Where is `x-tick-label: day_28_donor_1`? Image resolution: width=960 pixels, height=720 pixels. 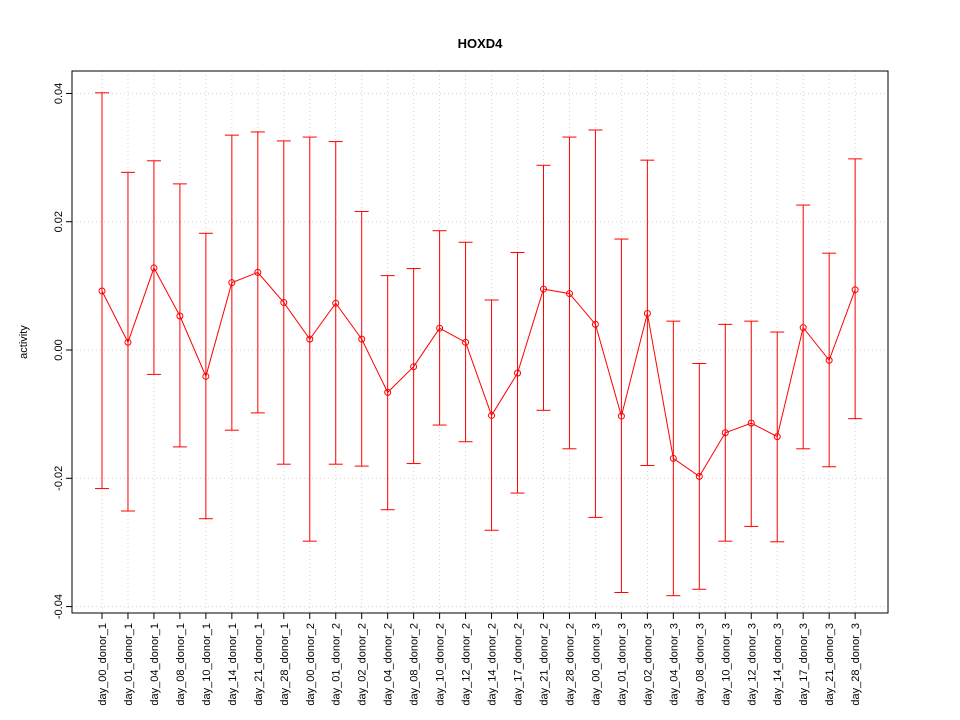 x-tick-label: day_28_donor_1 is located at coordinates (285, 664).